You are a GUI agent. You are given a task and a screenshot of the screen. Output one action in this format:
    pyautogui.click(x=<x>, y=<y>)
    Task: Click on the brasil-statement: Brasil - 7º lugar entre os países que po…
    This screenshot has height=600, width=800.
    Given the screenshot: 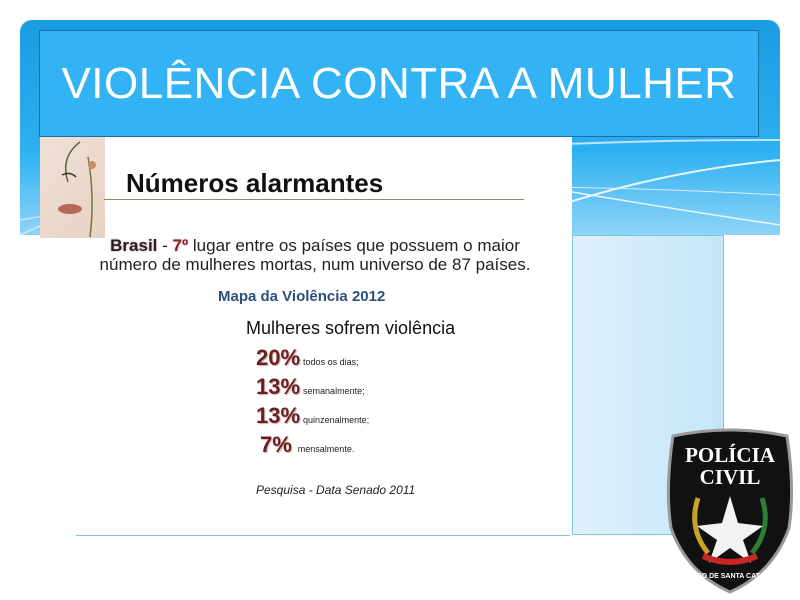 What is the action you would take?
    pyautogui.click(x=315, y=255)
    